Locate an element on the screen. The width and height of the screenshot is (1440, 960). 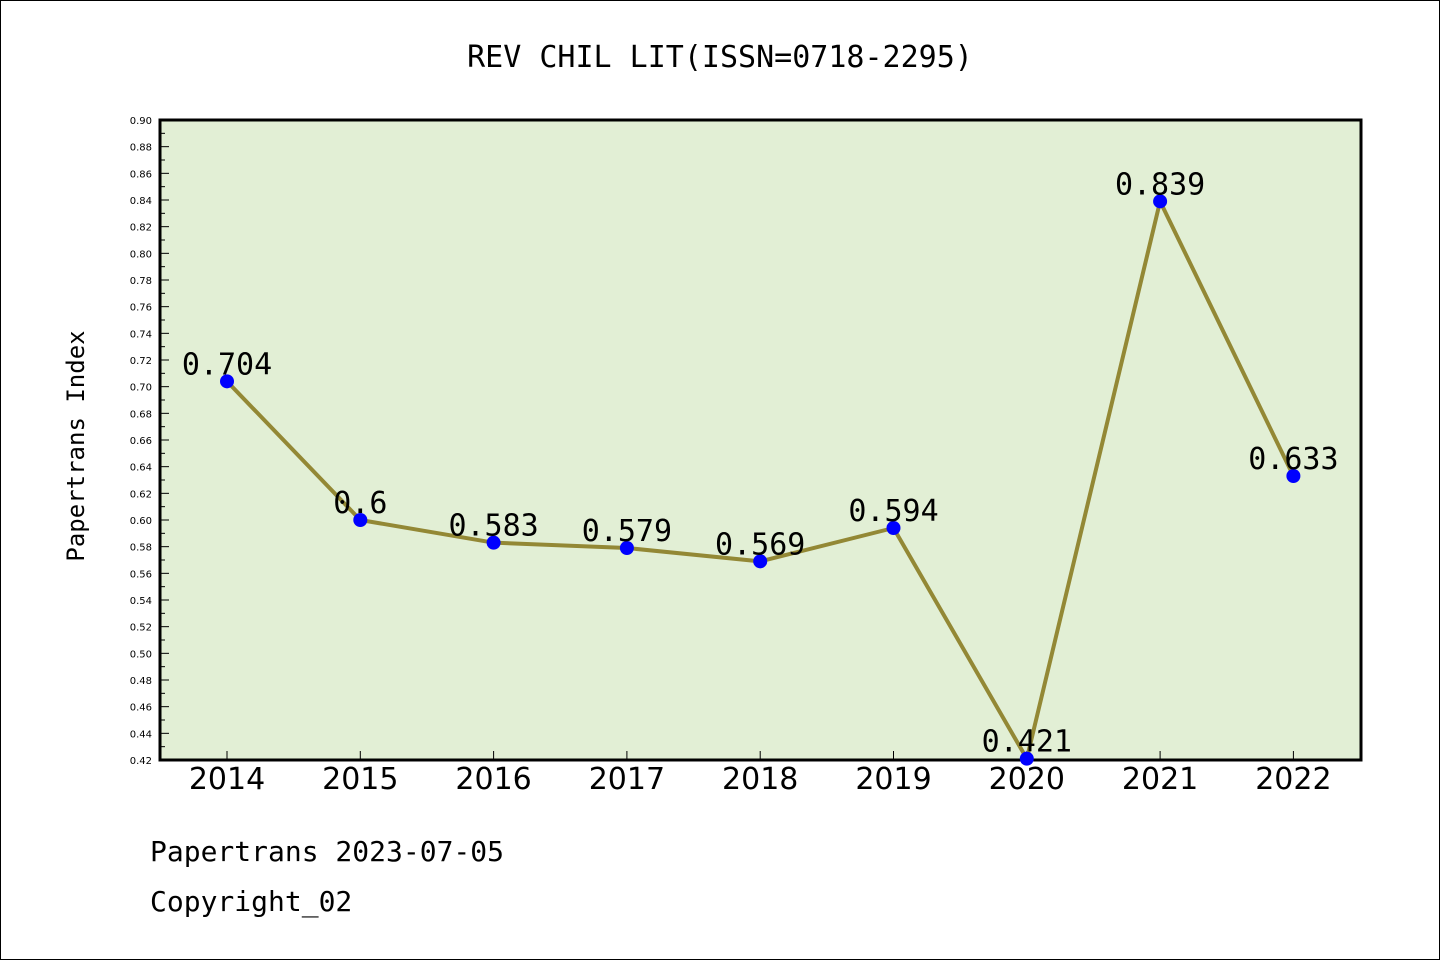
y-tick-label: 0.50 is located at coordinates (141, 654).